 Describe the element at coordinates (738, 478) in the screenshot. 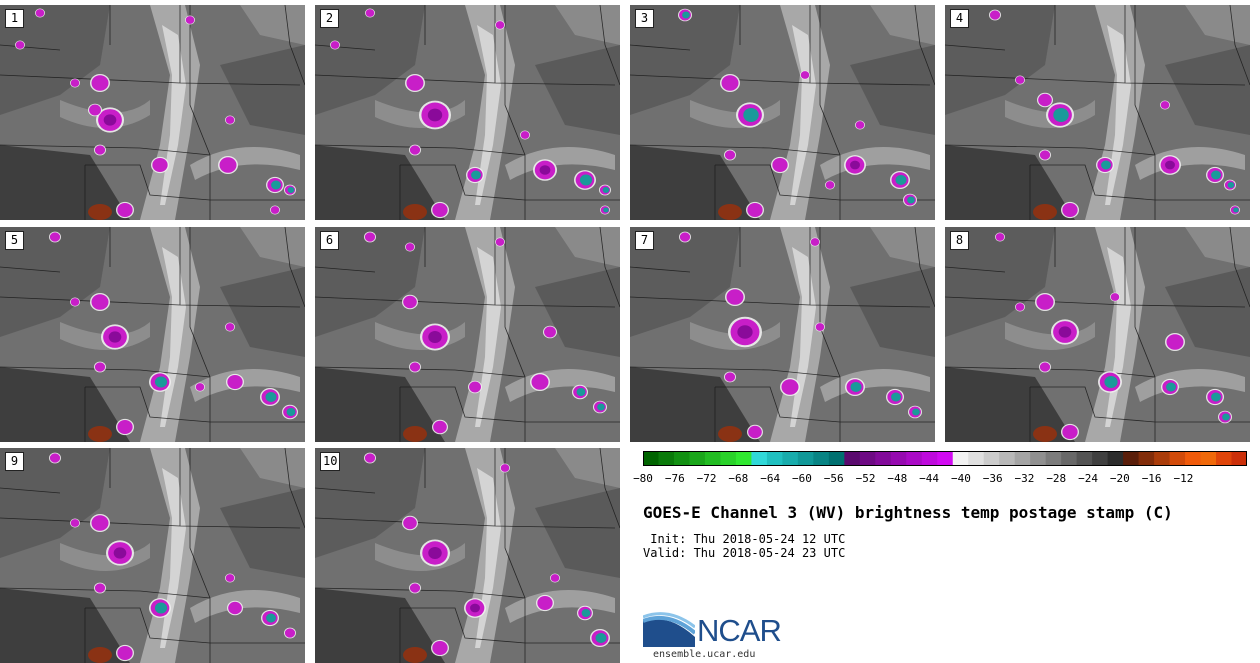

I see `colorbar-tick-label: −68` at that location.